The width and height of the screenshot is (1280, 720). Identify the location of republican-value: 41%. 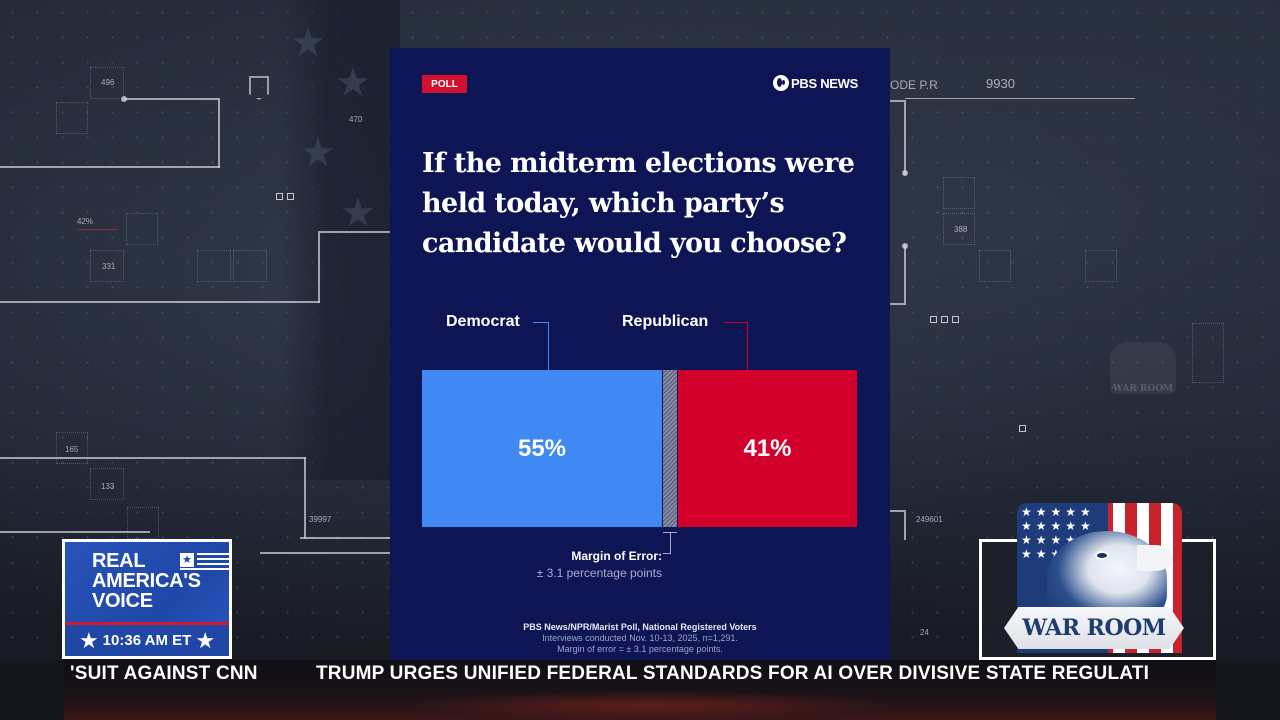
(767, 448).